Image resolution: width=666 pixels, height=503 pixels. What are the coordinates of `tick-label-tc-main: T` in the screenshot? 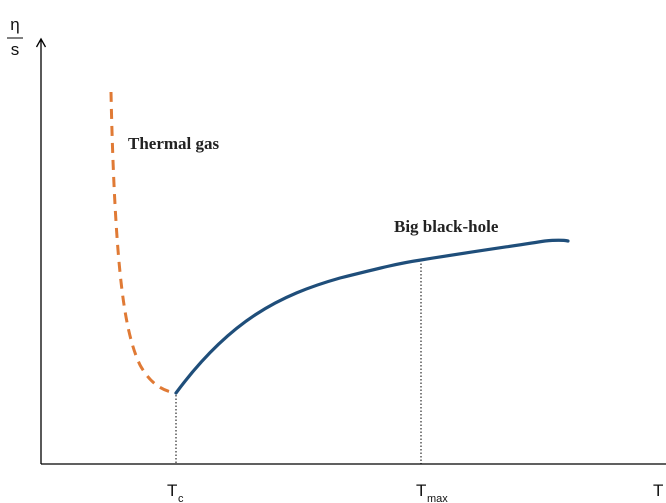 It's located at (172, 490).